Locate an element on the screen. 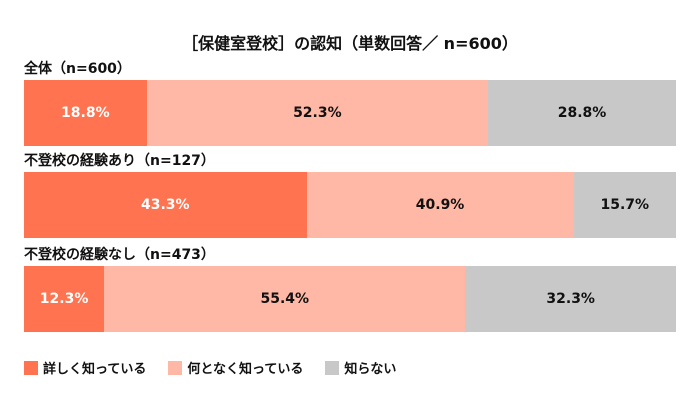  bar-segment-1: 12.3% is located at coordinates (64, 299).